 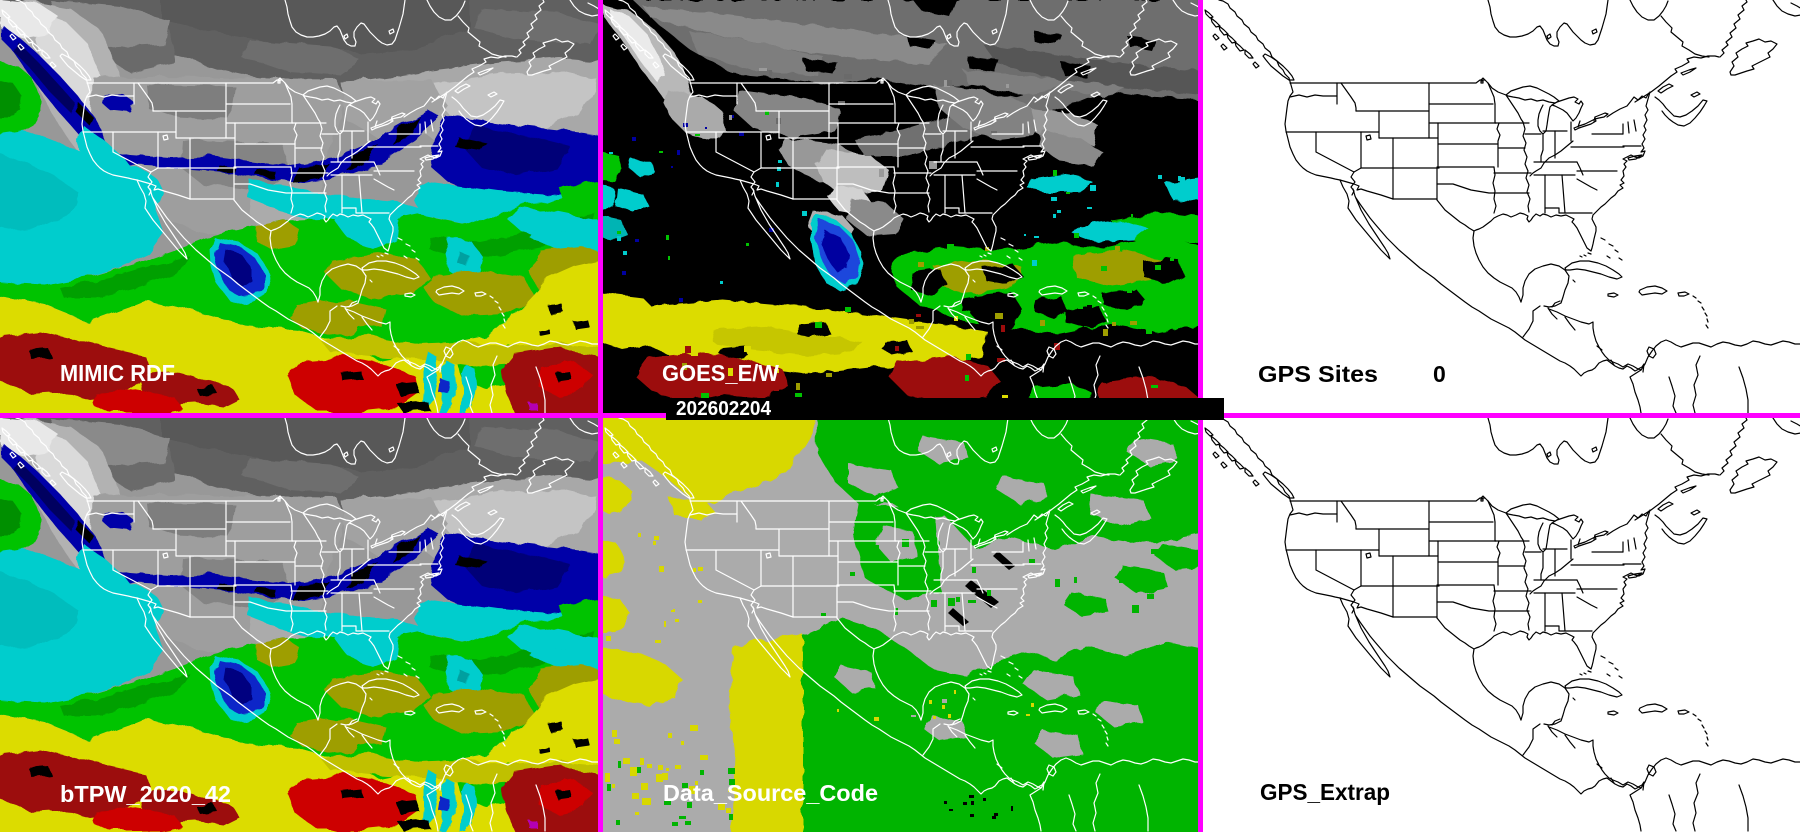 I want to click on svg-text: MIMIC RDF, so click(x=117, y=373).